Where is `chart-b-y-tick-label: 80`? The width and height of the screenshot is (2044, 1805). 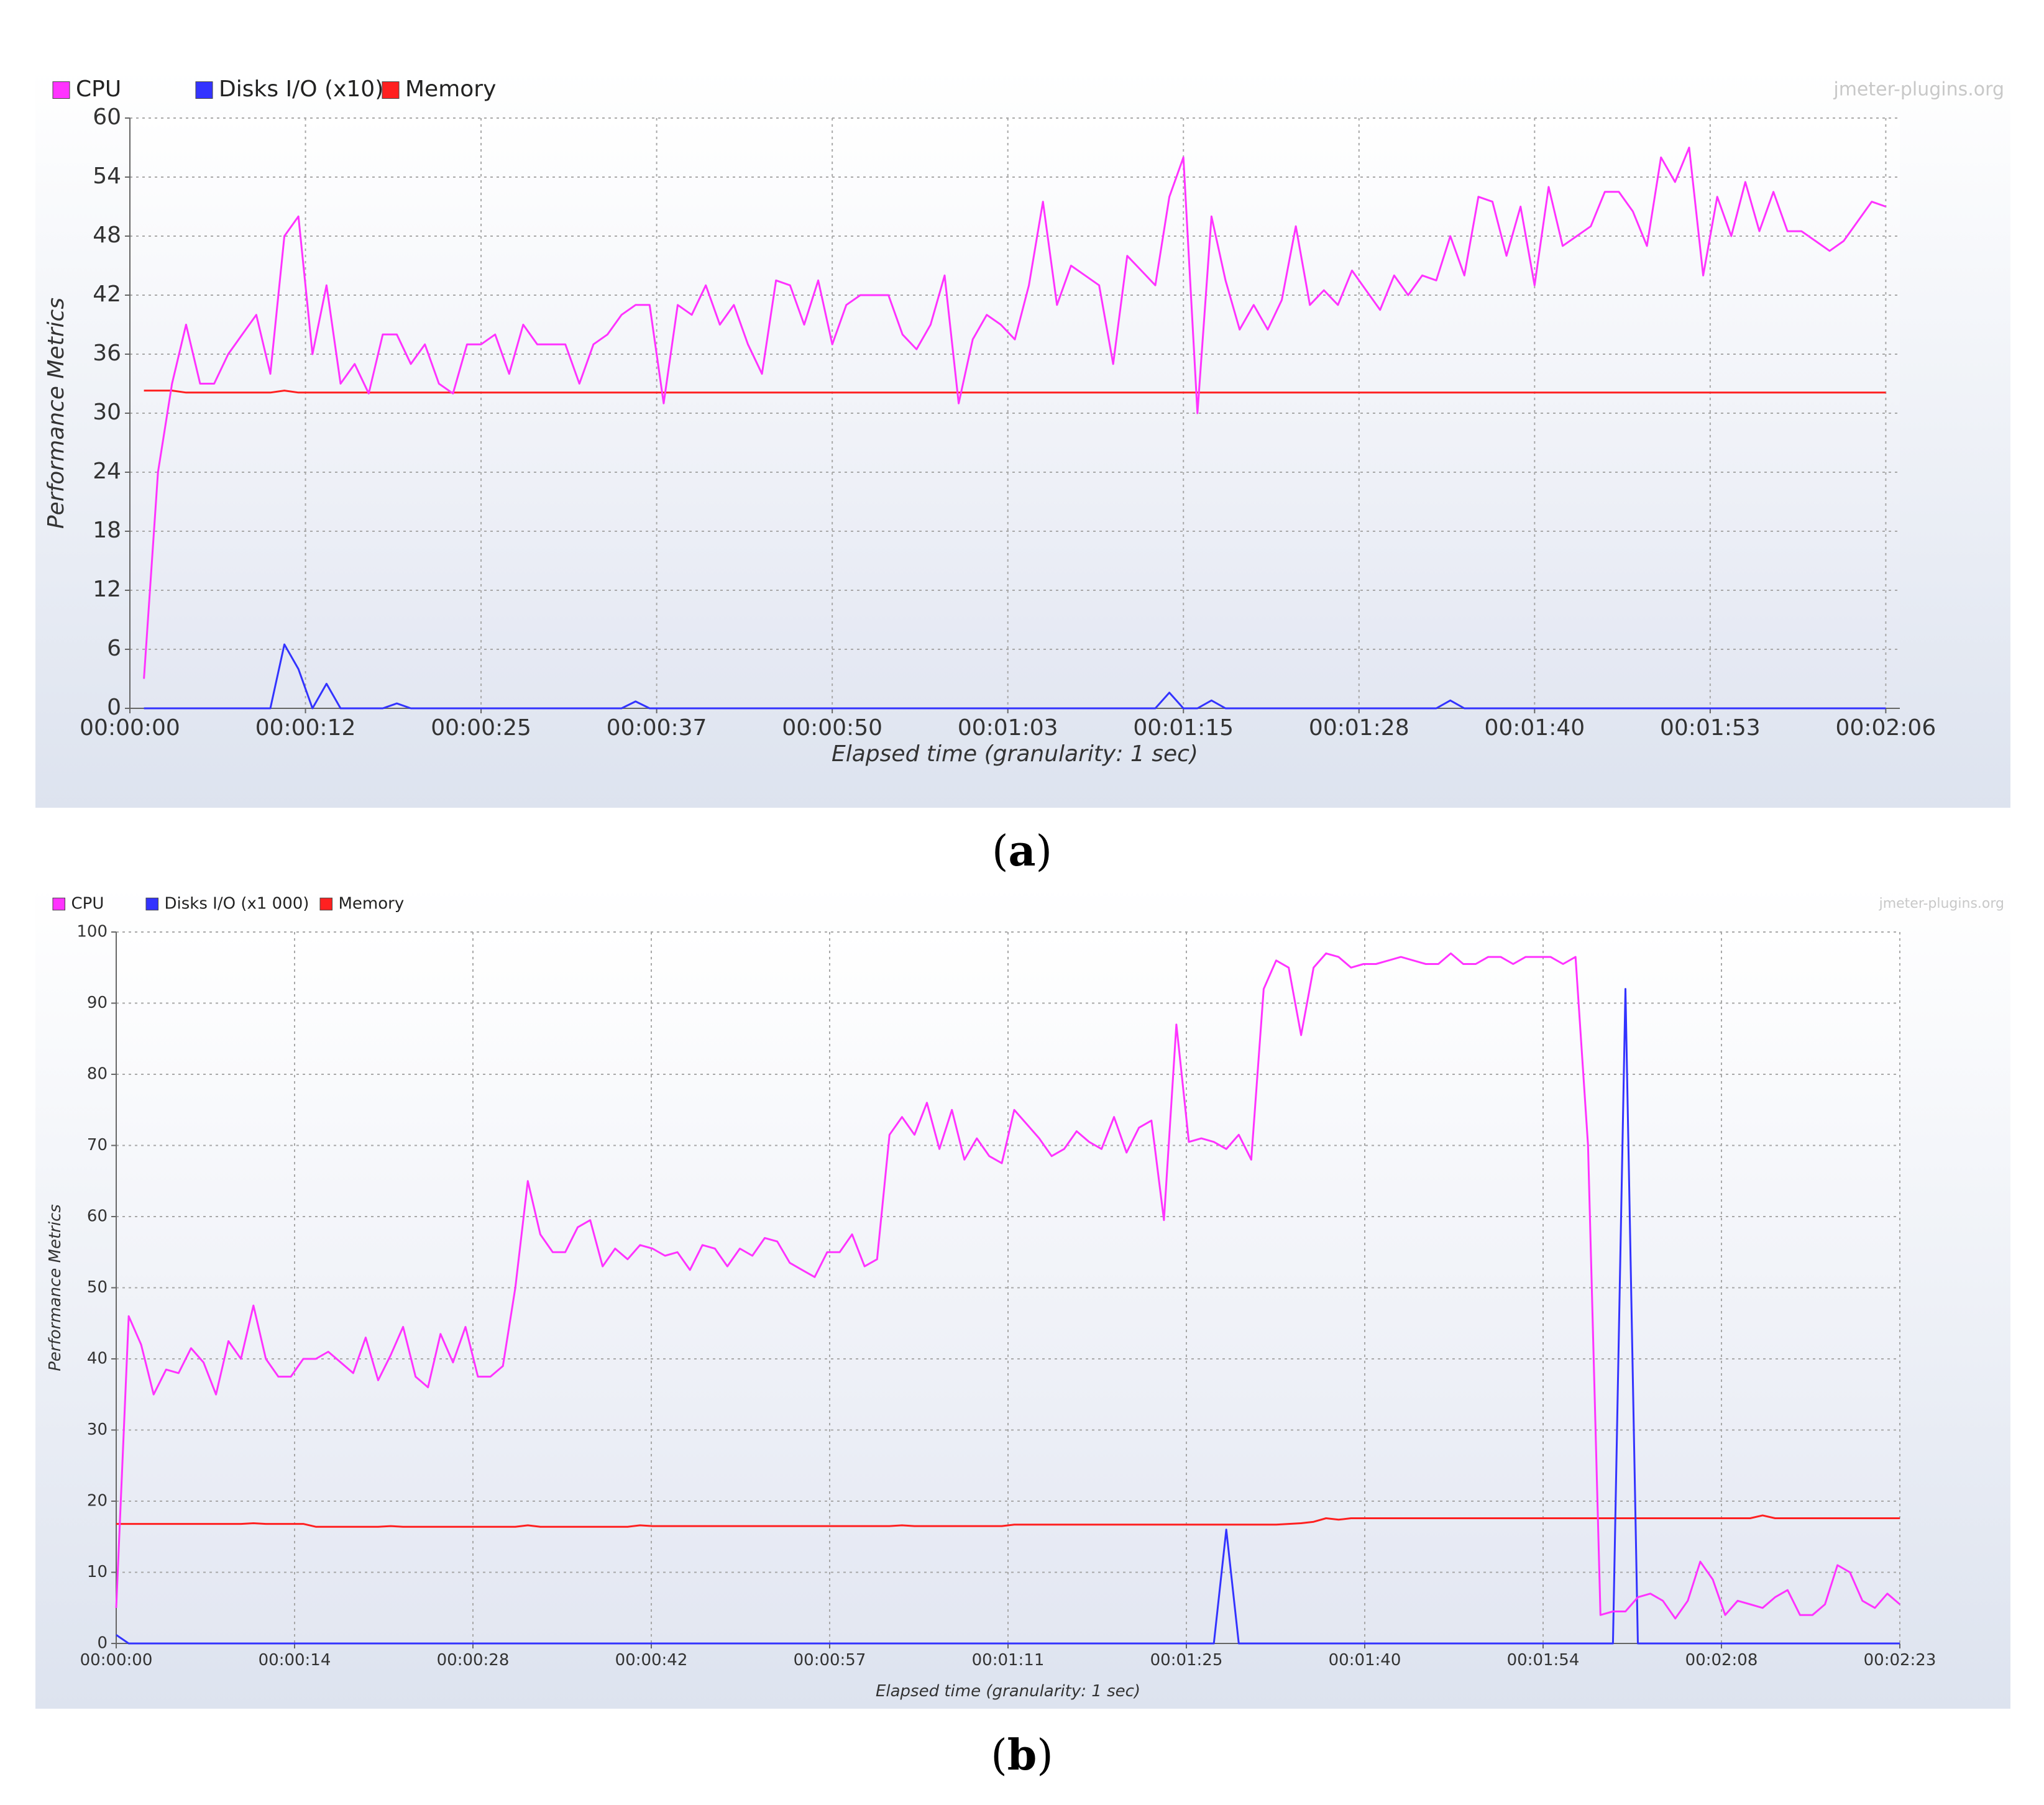
chart-b-y-tick-label: 80 is located at coordinates (97, 1074).